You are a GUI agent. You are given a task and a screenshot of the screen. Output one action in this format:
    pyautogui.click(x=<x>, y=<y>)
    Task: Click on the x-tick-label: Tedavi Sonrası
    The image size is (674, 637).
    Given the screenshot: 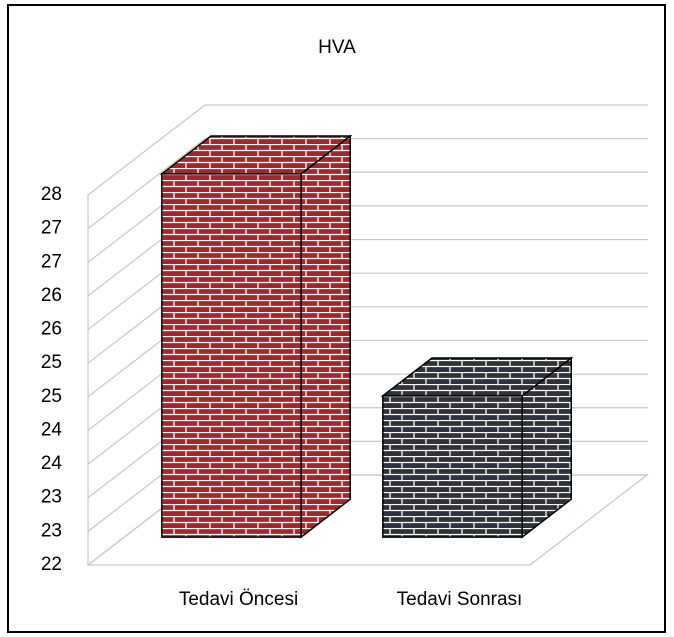 What is the action you would take?
    pyautogui.click(x=460, y=599)
    